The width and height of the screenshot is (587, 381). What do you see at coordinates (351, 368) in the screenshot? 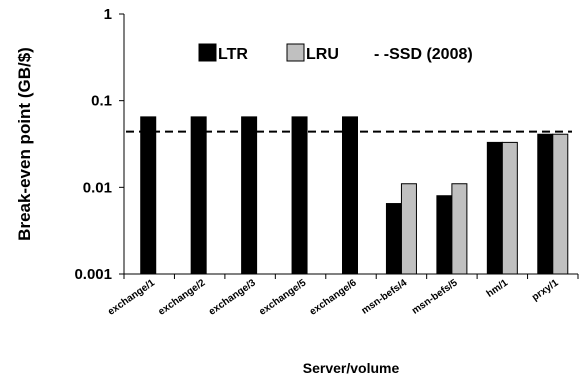
I see `x-axis-title: Server/volume` at bounding box center [351, 368].